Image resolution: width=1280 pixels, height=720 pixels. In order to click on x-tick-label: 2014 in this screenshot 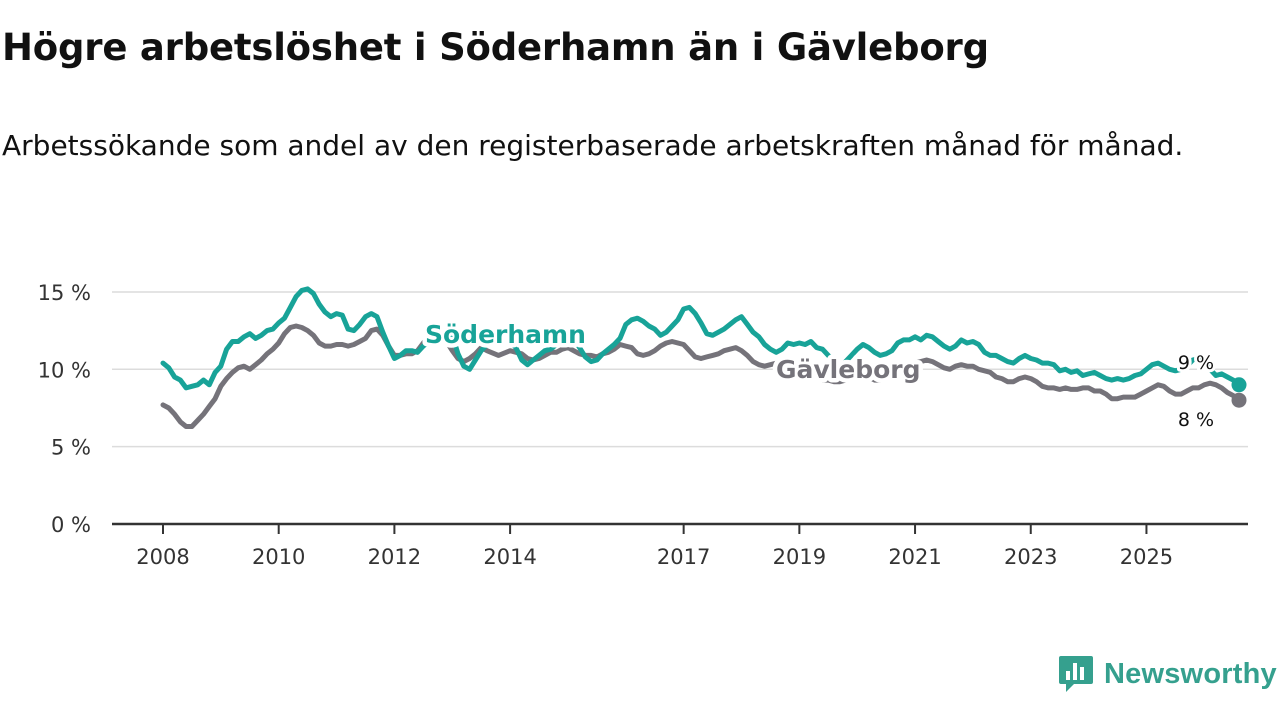, I will do `click(509, 557)`.